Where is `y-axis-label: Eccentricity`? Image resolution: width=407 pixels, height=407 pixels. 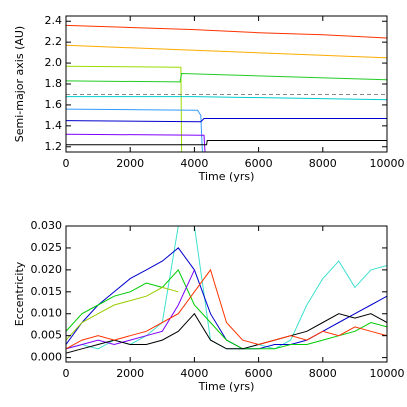 y-axis-label: Eccentricity is located at coordinates (19, 293).